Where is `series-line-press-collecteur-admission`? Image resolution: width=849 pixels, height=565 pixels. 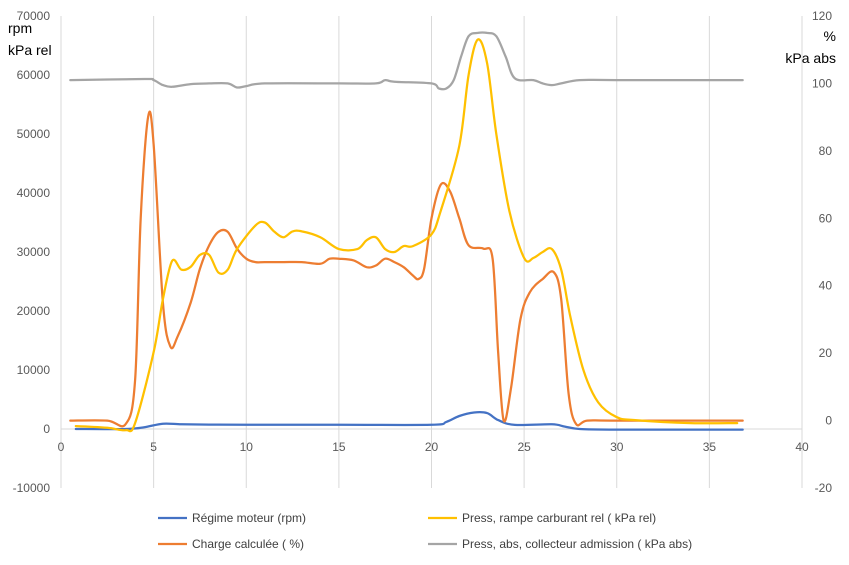
series-line-press-collecteur-admission is located at coordinates (406, 61).